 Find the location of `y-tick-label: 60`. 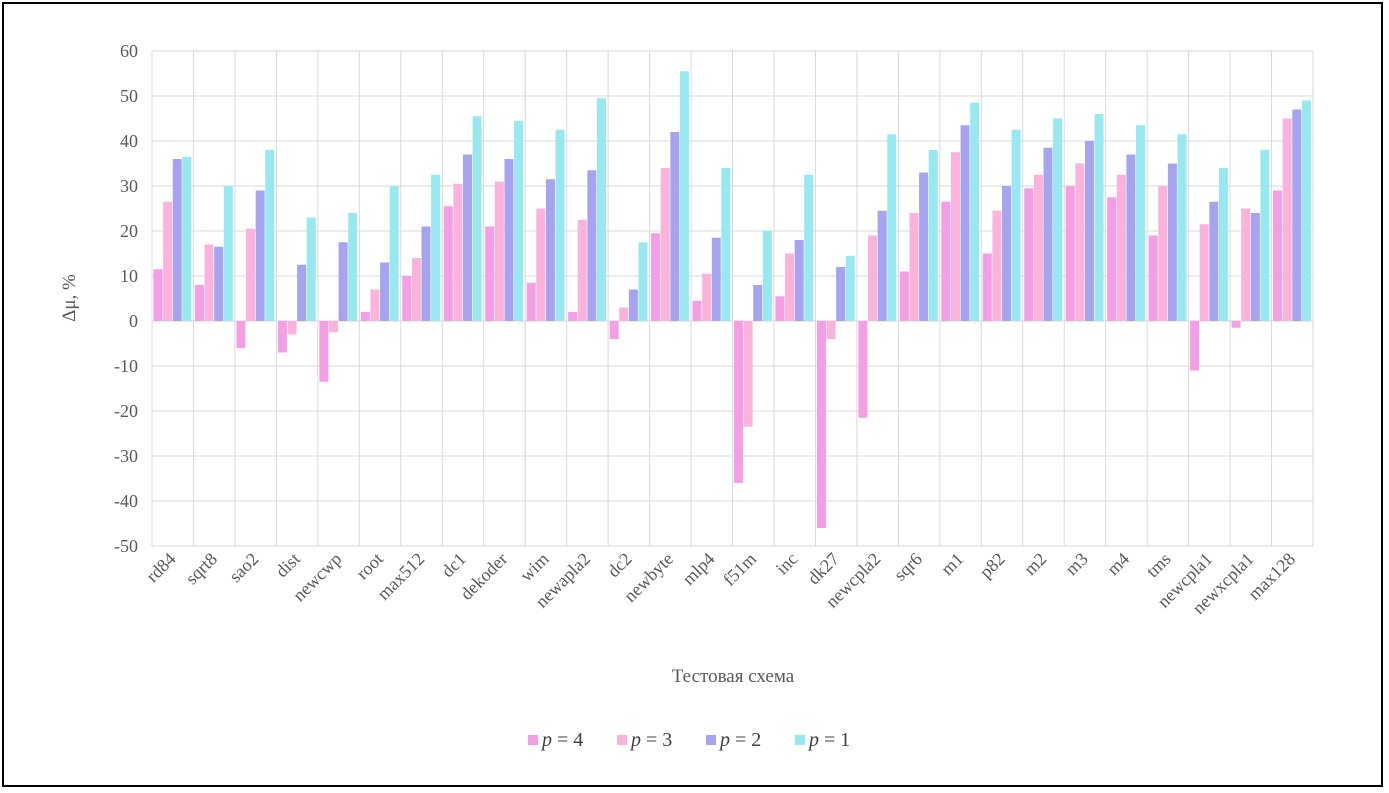

y-tick-label: 60 is located at coordinates (129, 51).